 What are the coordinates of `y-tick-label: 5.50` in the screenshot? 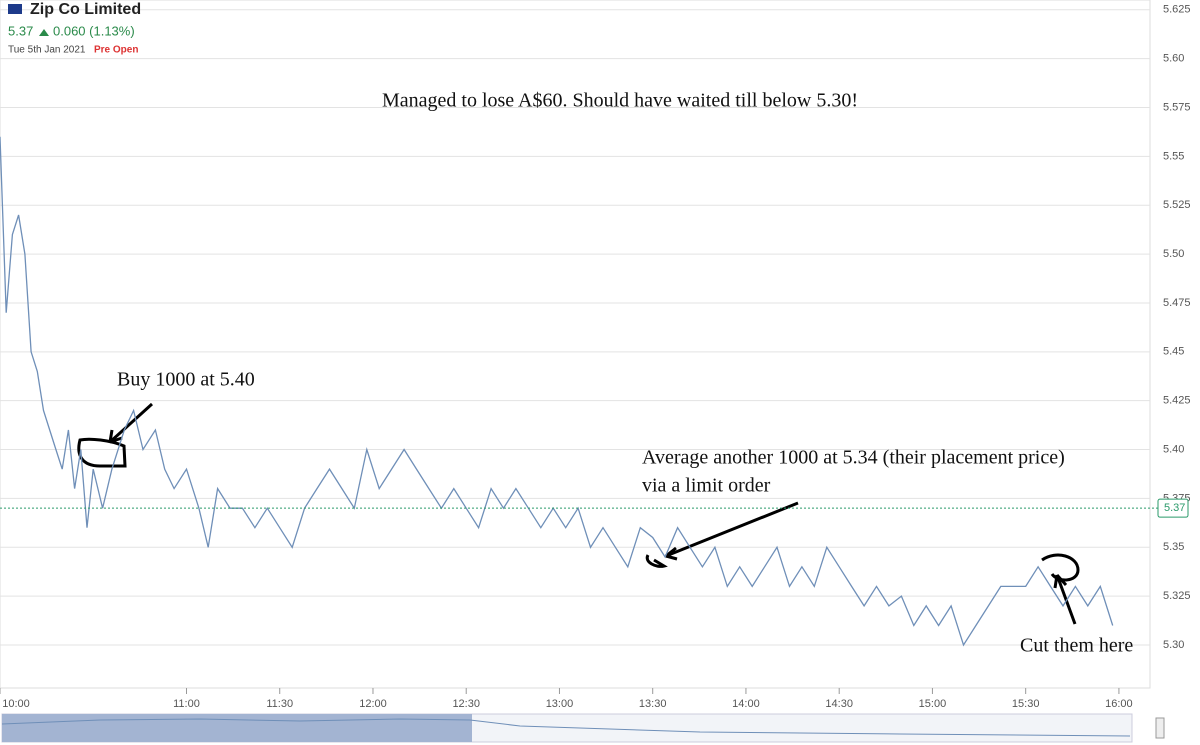 It's located at (1173, 254).